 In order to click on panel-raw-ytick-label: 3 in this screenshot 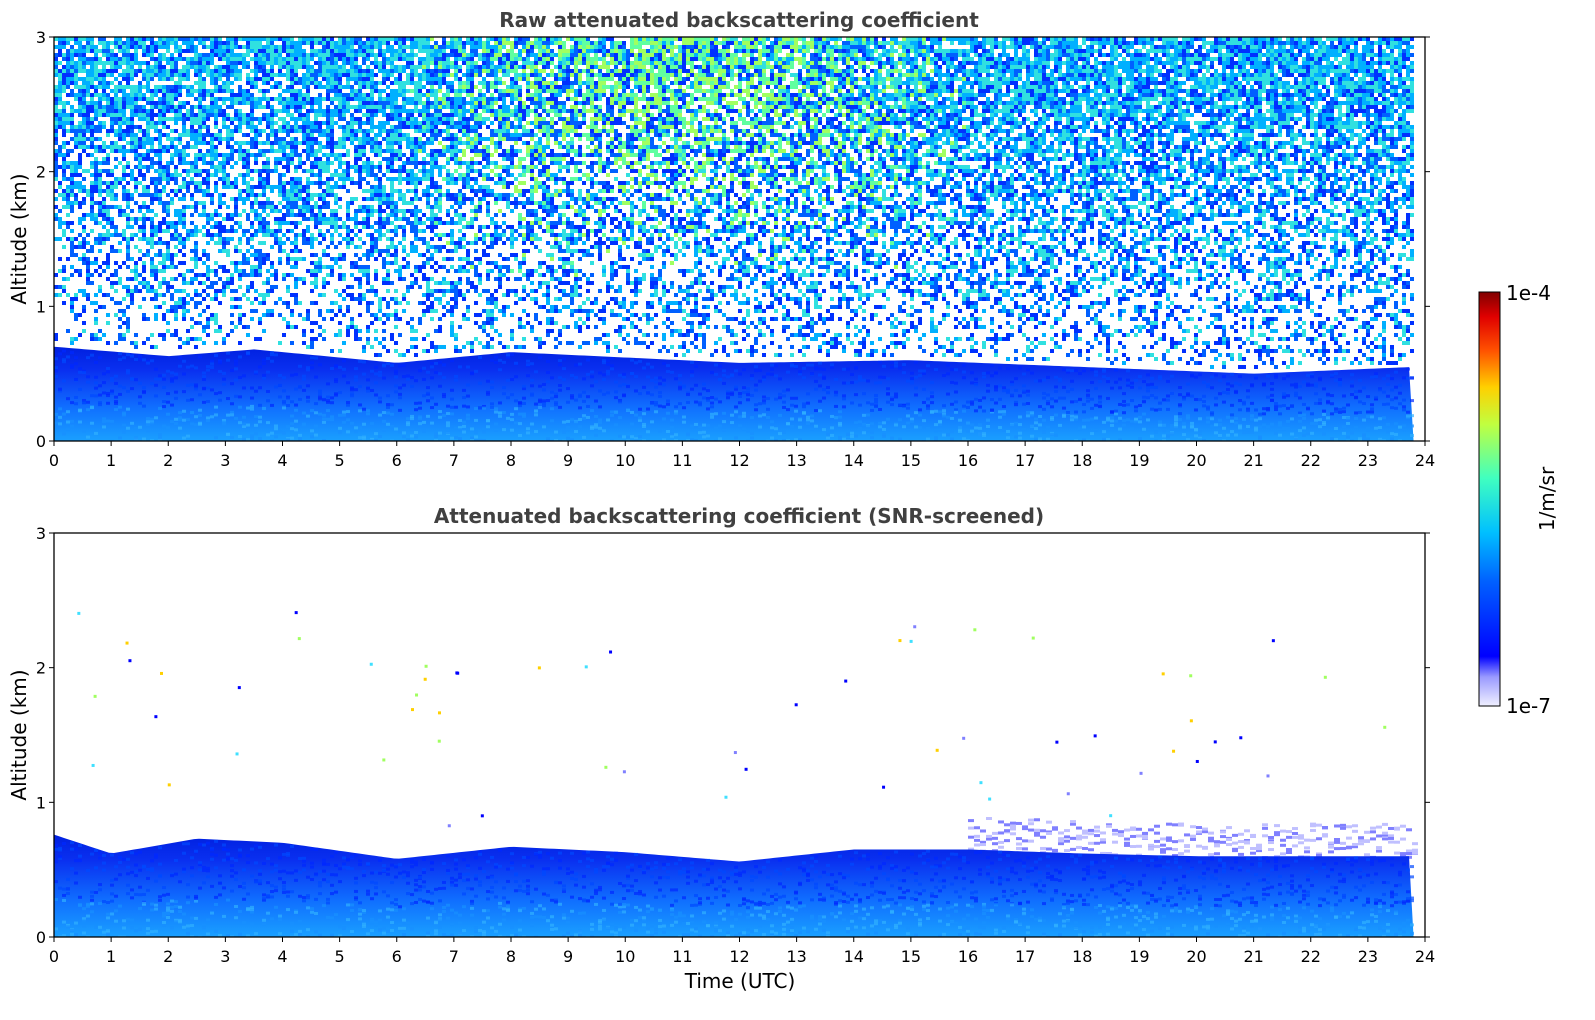, I will do `click(41, 37)`.